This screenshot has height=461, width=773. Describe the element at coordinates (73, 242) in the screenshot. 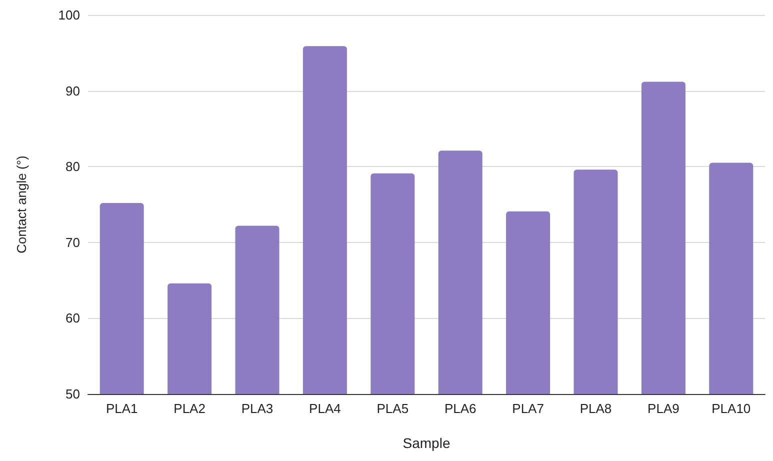

I see `y-tick-label: 70` at that location.